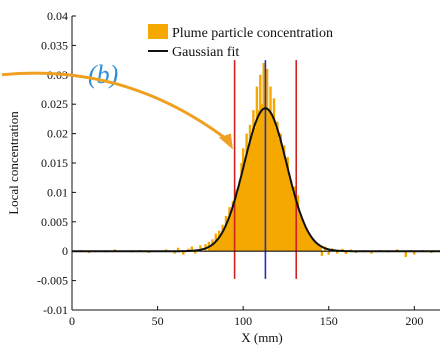 This screenshot has height=350, width=442. What do you see at coordinates (158, 31) in the screenshot?
I see `legend-swatch-concentration` at bounding box center [158, 31].